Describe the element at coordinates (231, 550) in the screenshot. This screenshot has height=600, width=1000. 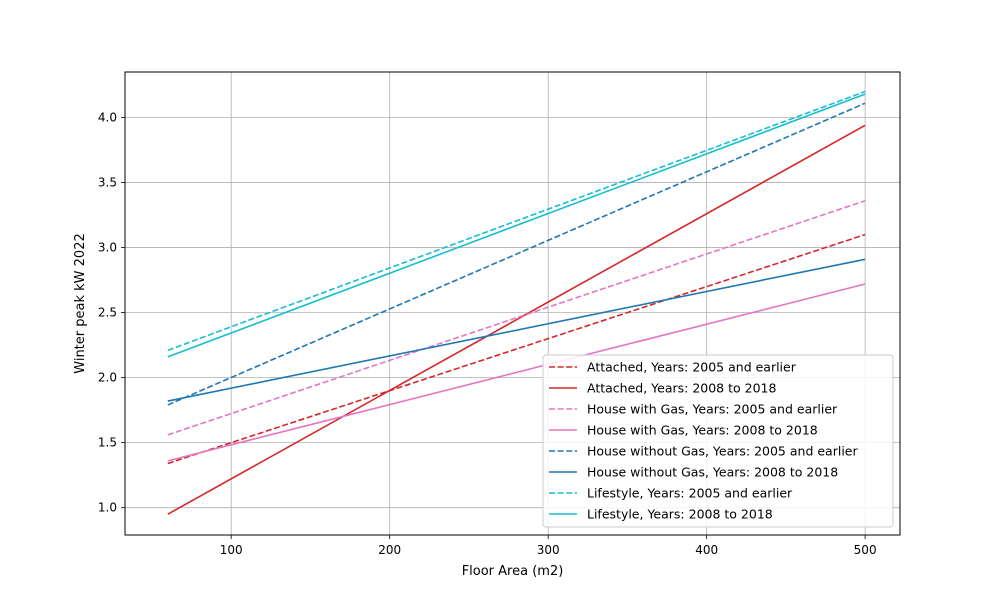
I see `x-tick-label: 100` at that location.